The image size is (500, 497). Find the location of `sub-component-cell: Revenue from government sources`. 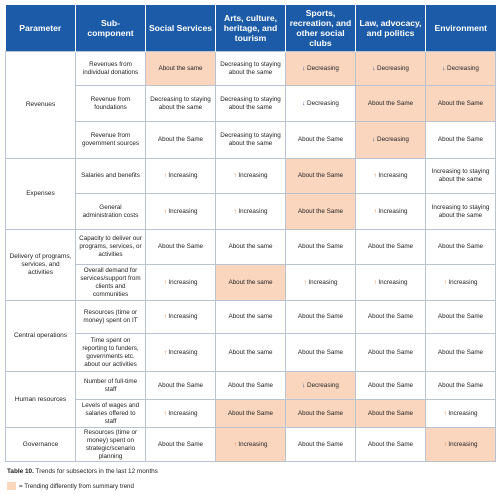

sub-component-cell: Revenue from government sources is located at coordinates (110, 140).